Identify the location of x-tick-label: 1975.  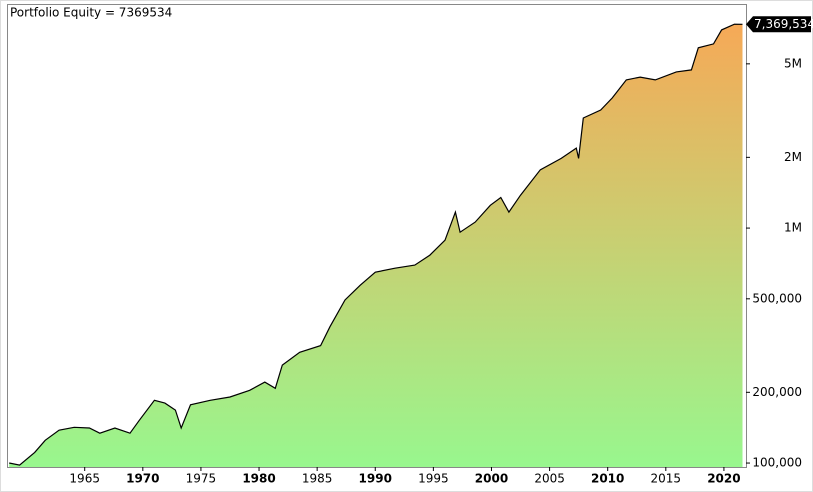
(201, 479).